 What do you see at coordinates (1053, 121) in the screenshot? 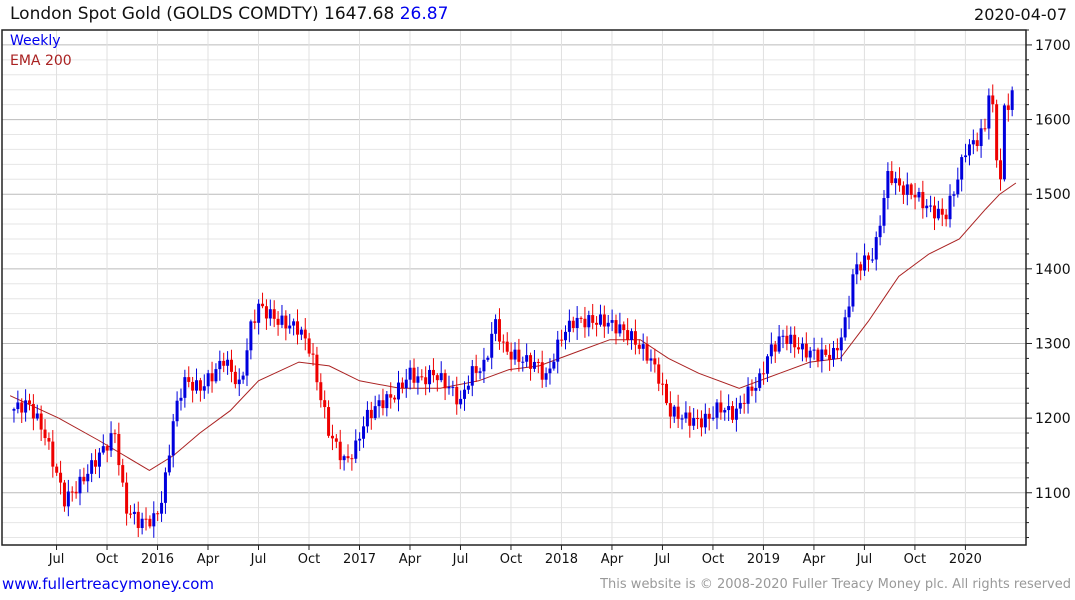
I see `y-tick-label: 1600` at bounding box center [1053, 121].